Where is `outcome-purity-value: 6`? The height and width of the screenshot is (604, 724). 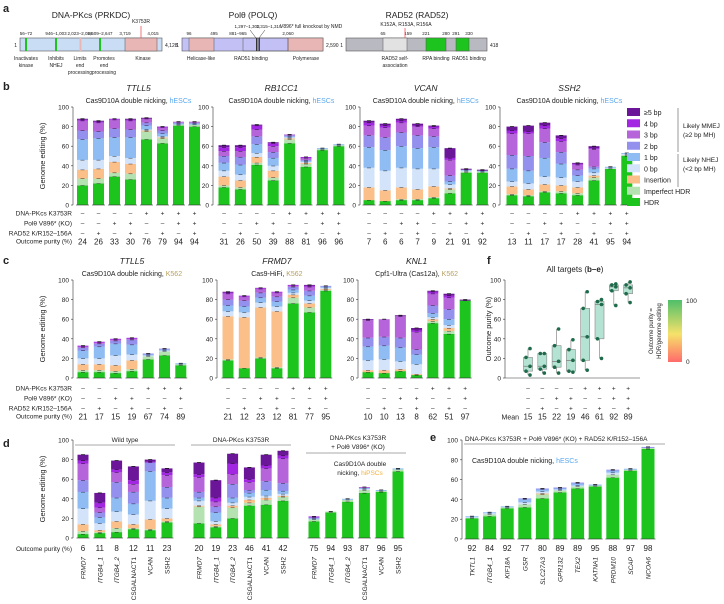
outcome-purity-value: 6 is located at coordinates (385, 242).